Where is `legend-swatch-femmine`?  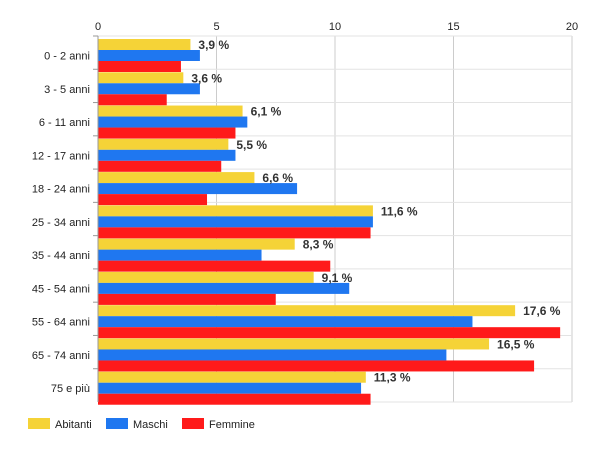 legend-swatch-femmine is located at coordinates (193, 423).